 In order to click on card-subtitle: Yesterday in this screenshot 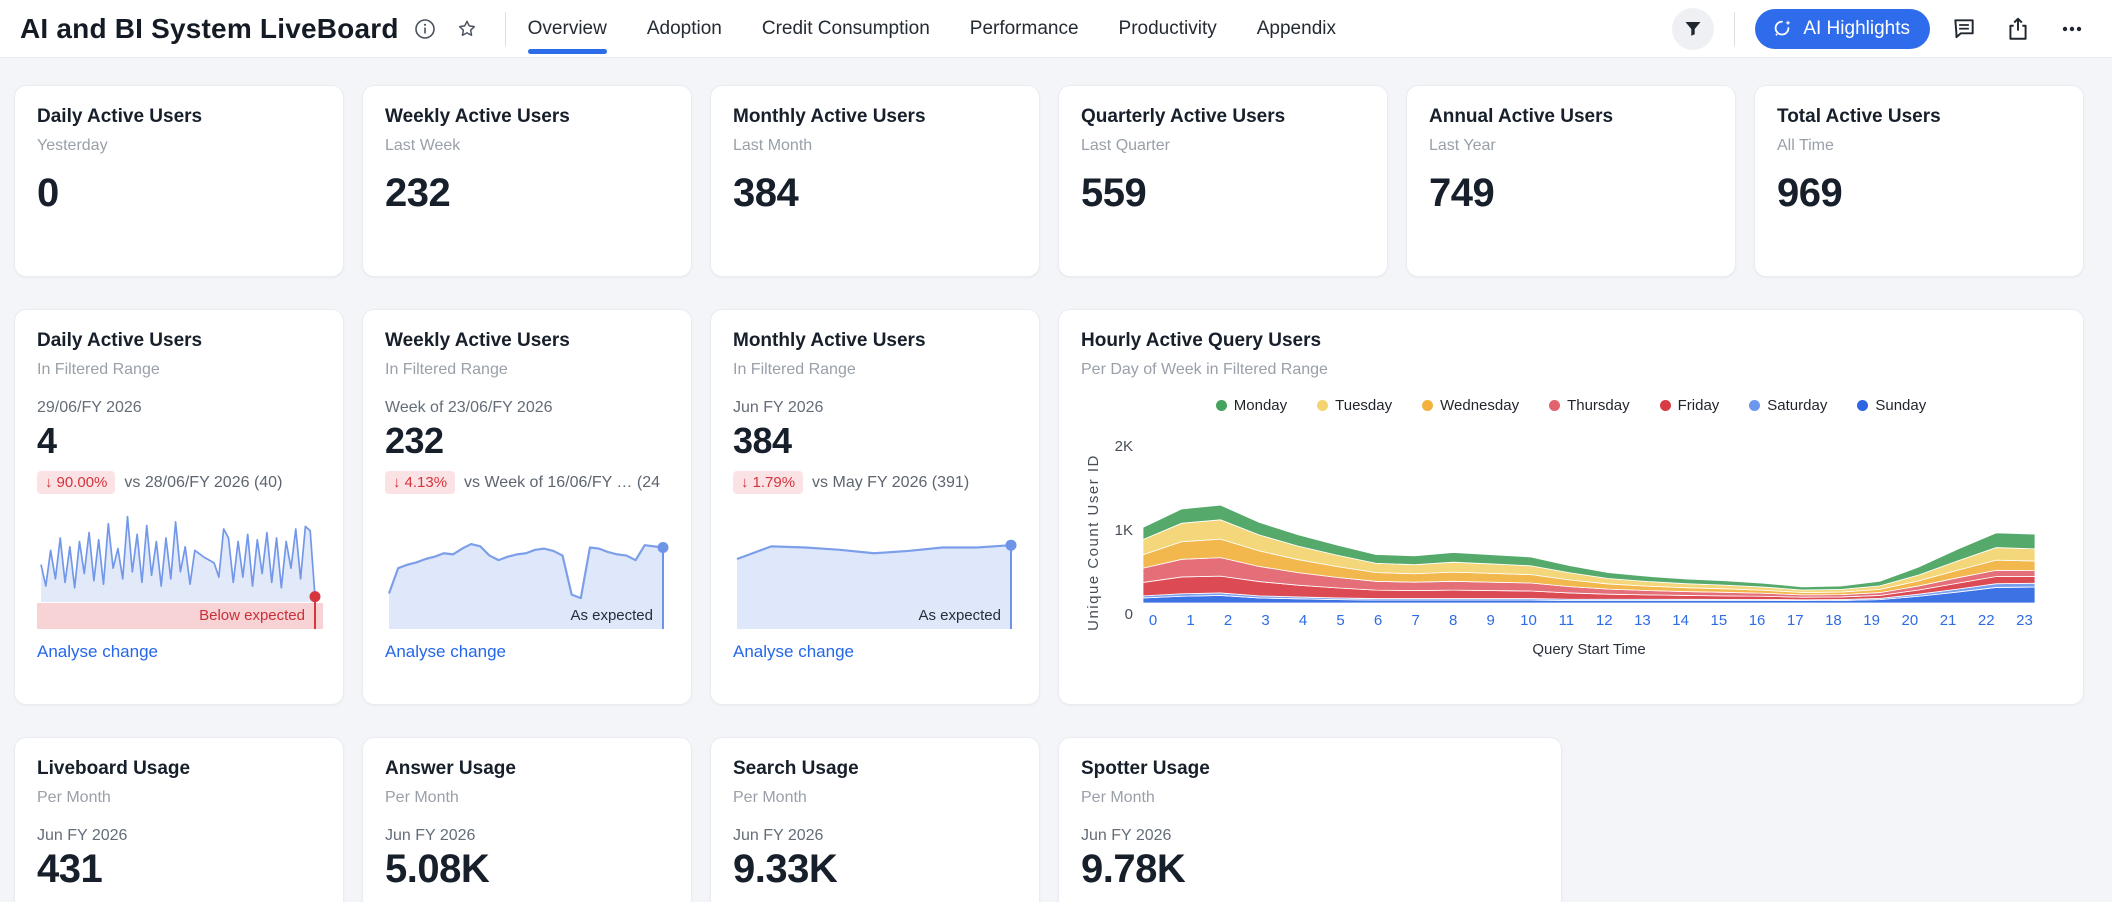, I will do `click(72, 145)`.